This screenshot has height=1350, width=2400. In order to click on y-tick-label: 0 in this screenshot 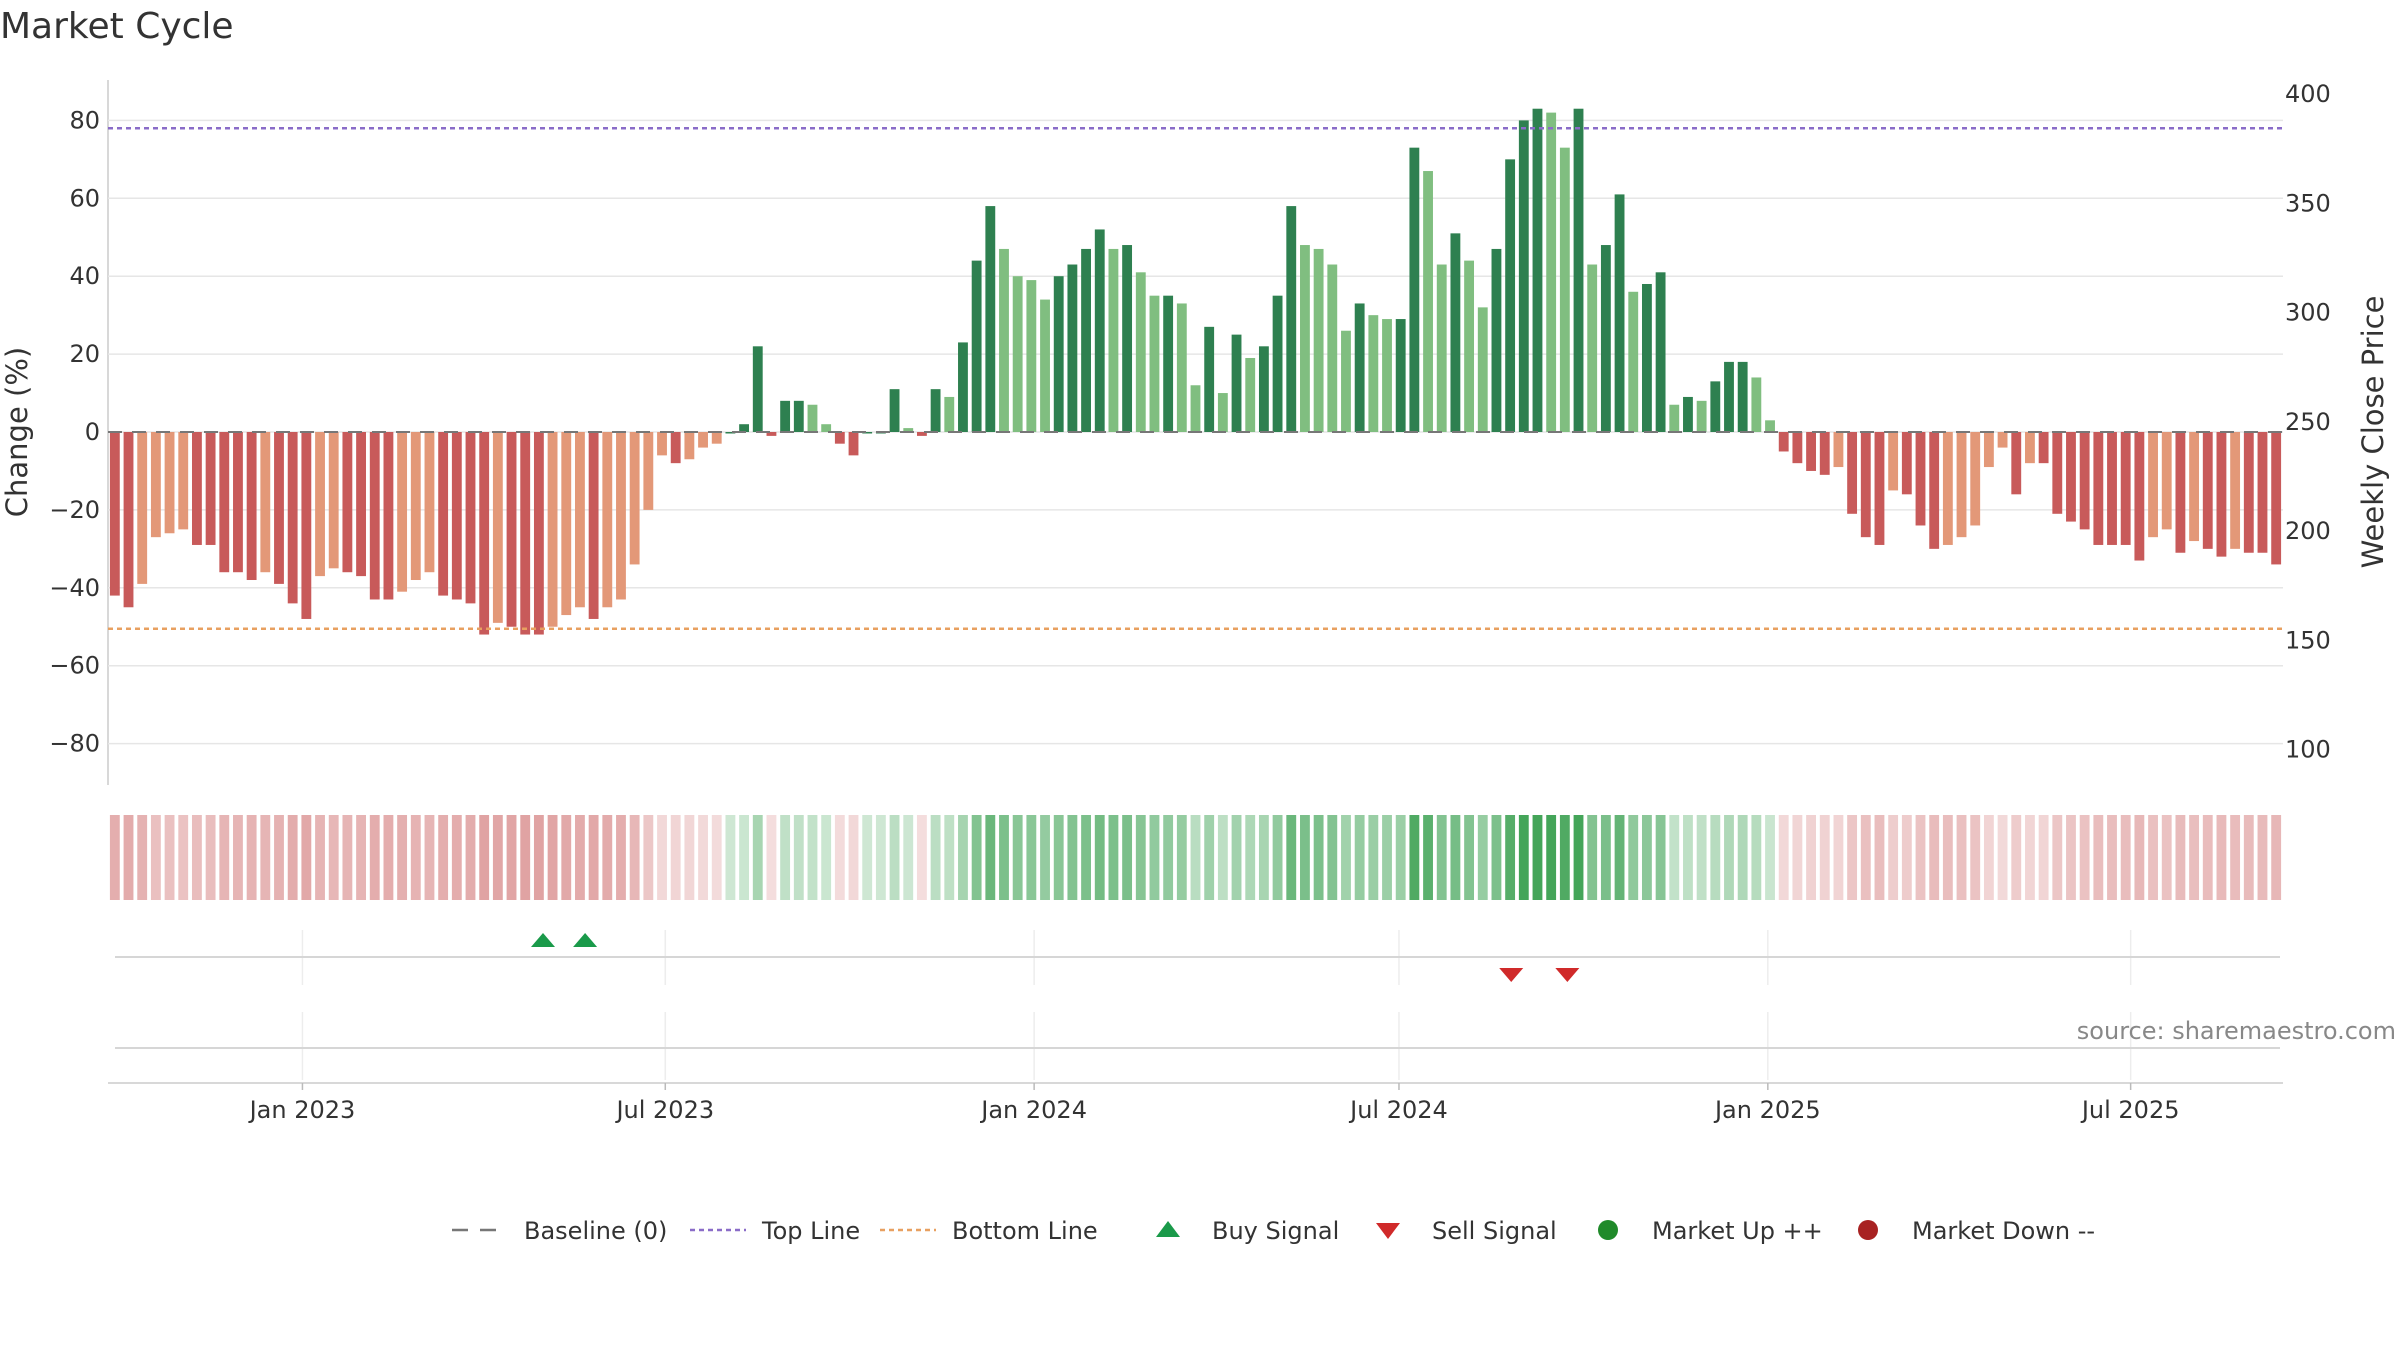, I will do `click(92, 432)`.